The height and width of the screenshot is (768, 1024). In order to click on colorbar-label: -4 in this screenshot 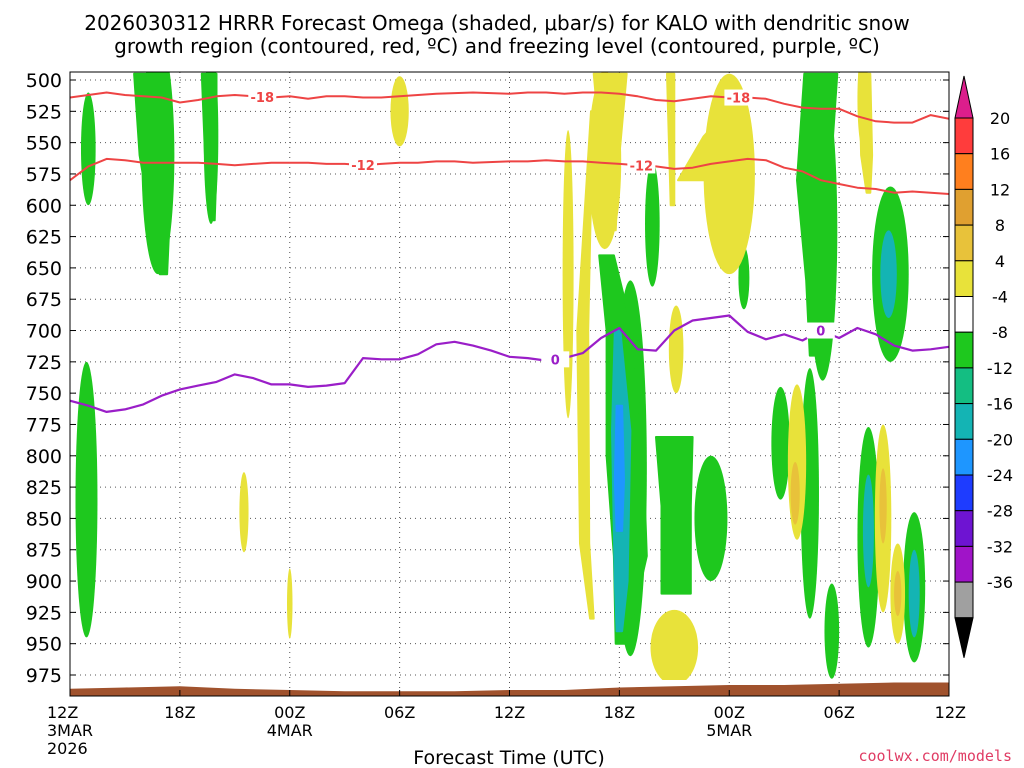, I will do `click(1000, 297)`.